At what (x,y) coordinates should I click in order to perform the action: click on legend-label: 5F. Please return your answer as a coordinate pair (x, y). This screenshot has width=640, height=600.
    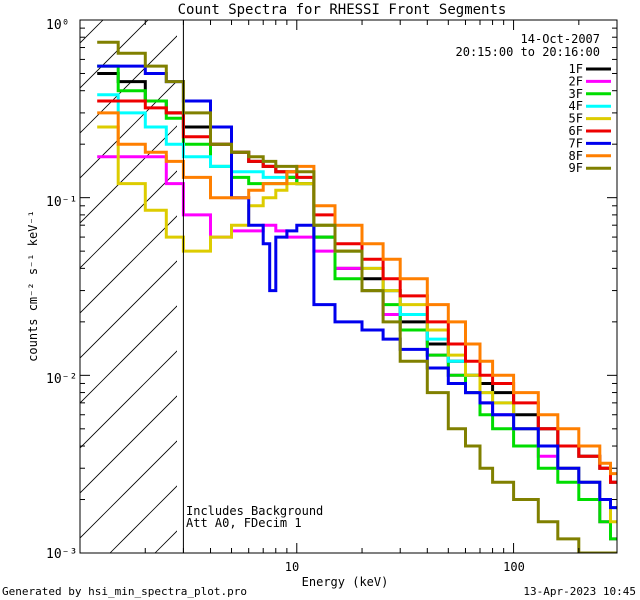
    Looking at the image, I should click on (576, 119).